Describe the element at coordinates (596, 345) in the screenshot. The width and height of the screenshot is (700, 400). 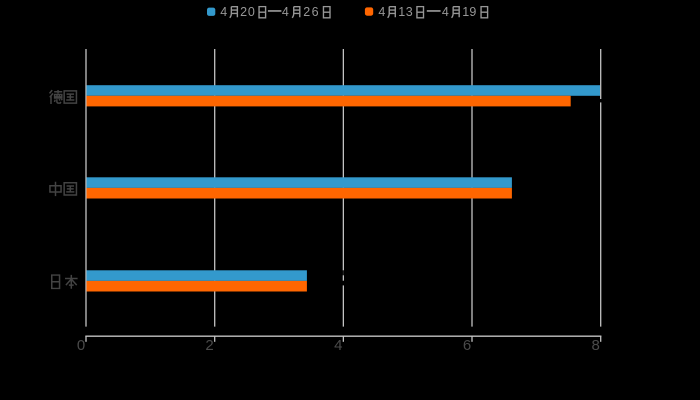
I see `svg-text: 8` at that location.